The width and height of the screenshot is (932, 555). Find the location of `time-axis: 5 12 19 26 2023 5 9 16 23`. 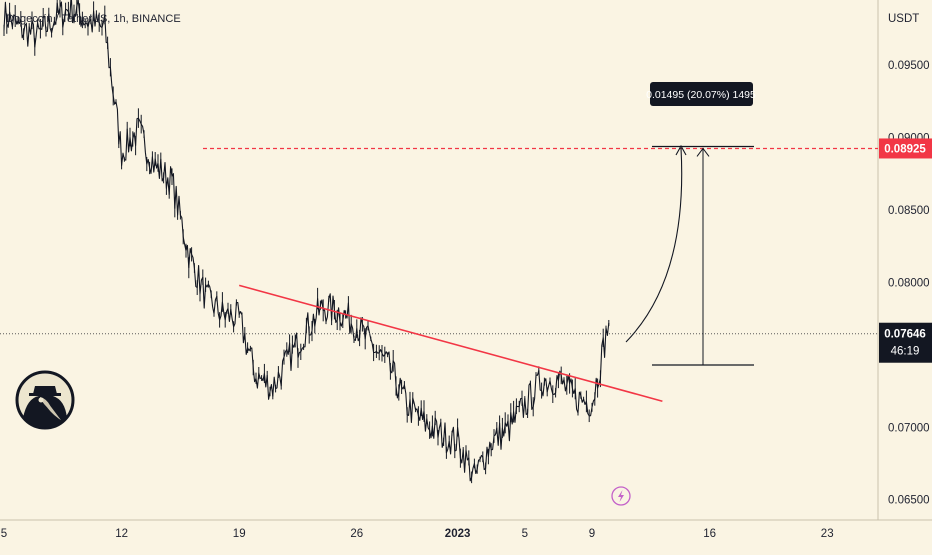

time-axis: 5 12 19 26 2023 5 9 16 23 is located at coordinates (417, 534).